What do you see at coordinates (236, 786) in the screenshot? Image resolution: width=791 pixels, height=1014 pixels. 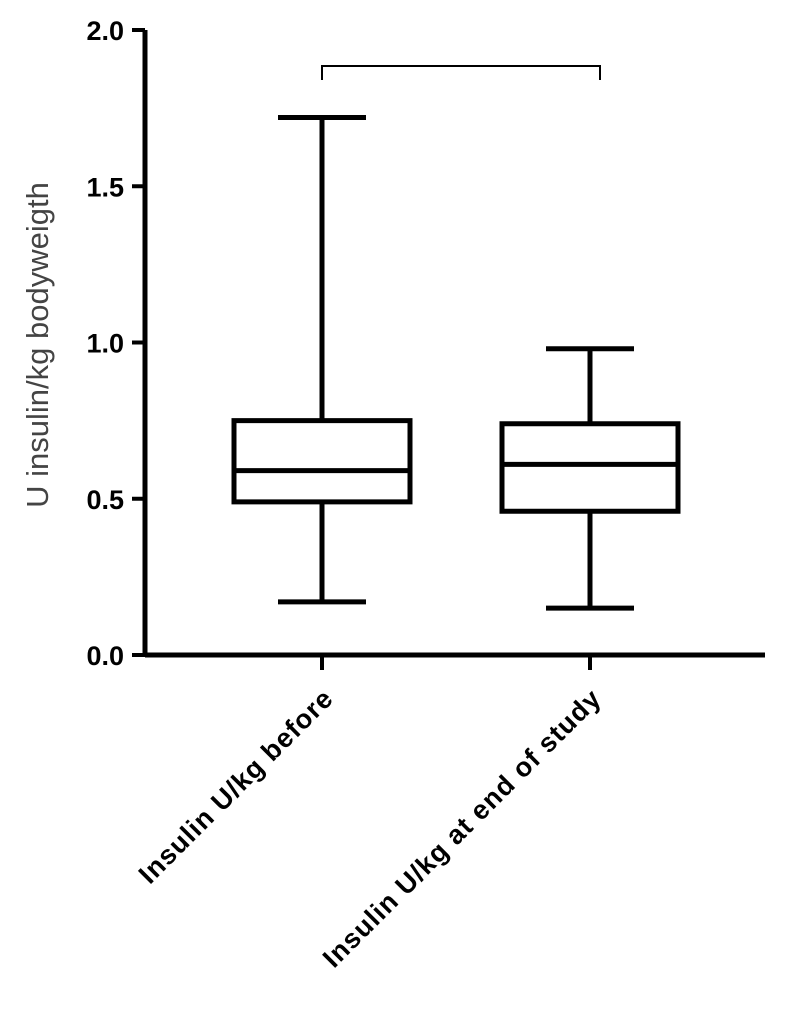 I see `category-label: Insulin U/kg before` at bounding box center [236, 786].